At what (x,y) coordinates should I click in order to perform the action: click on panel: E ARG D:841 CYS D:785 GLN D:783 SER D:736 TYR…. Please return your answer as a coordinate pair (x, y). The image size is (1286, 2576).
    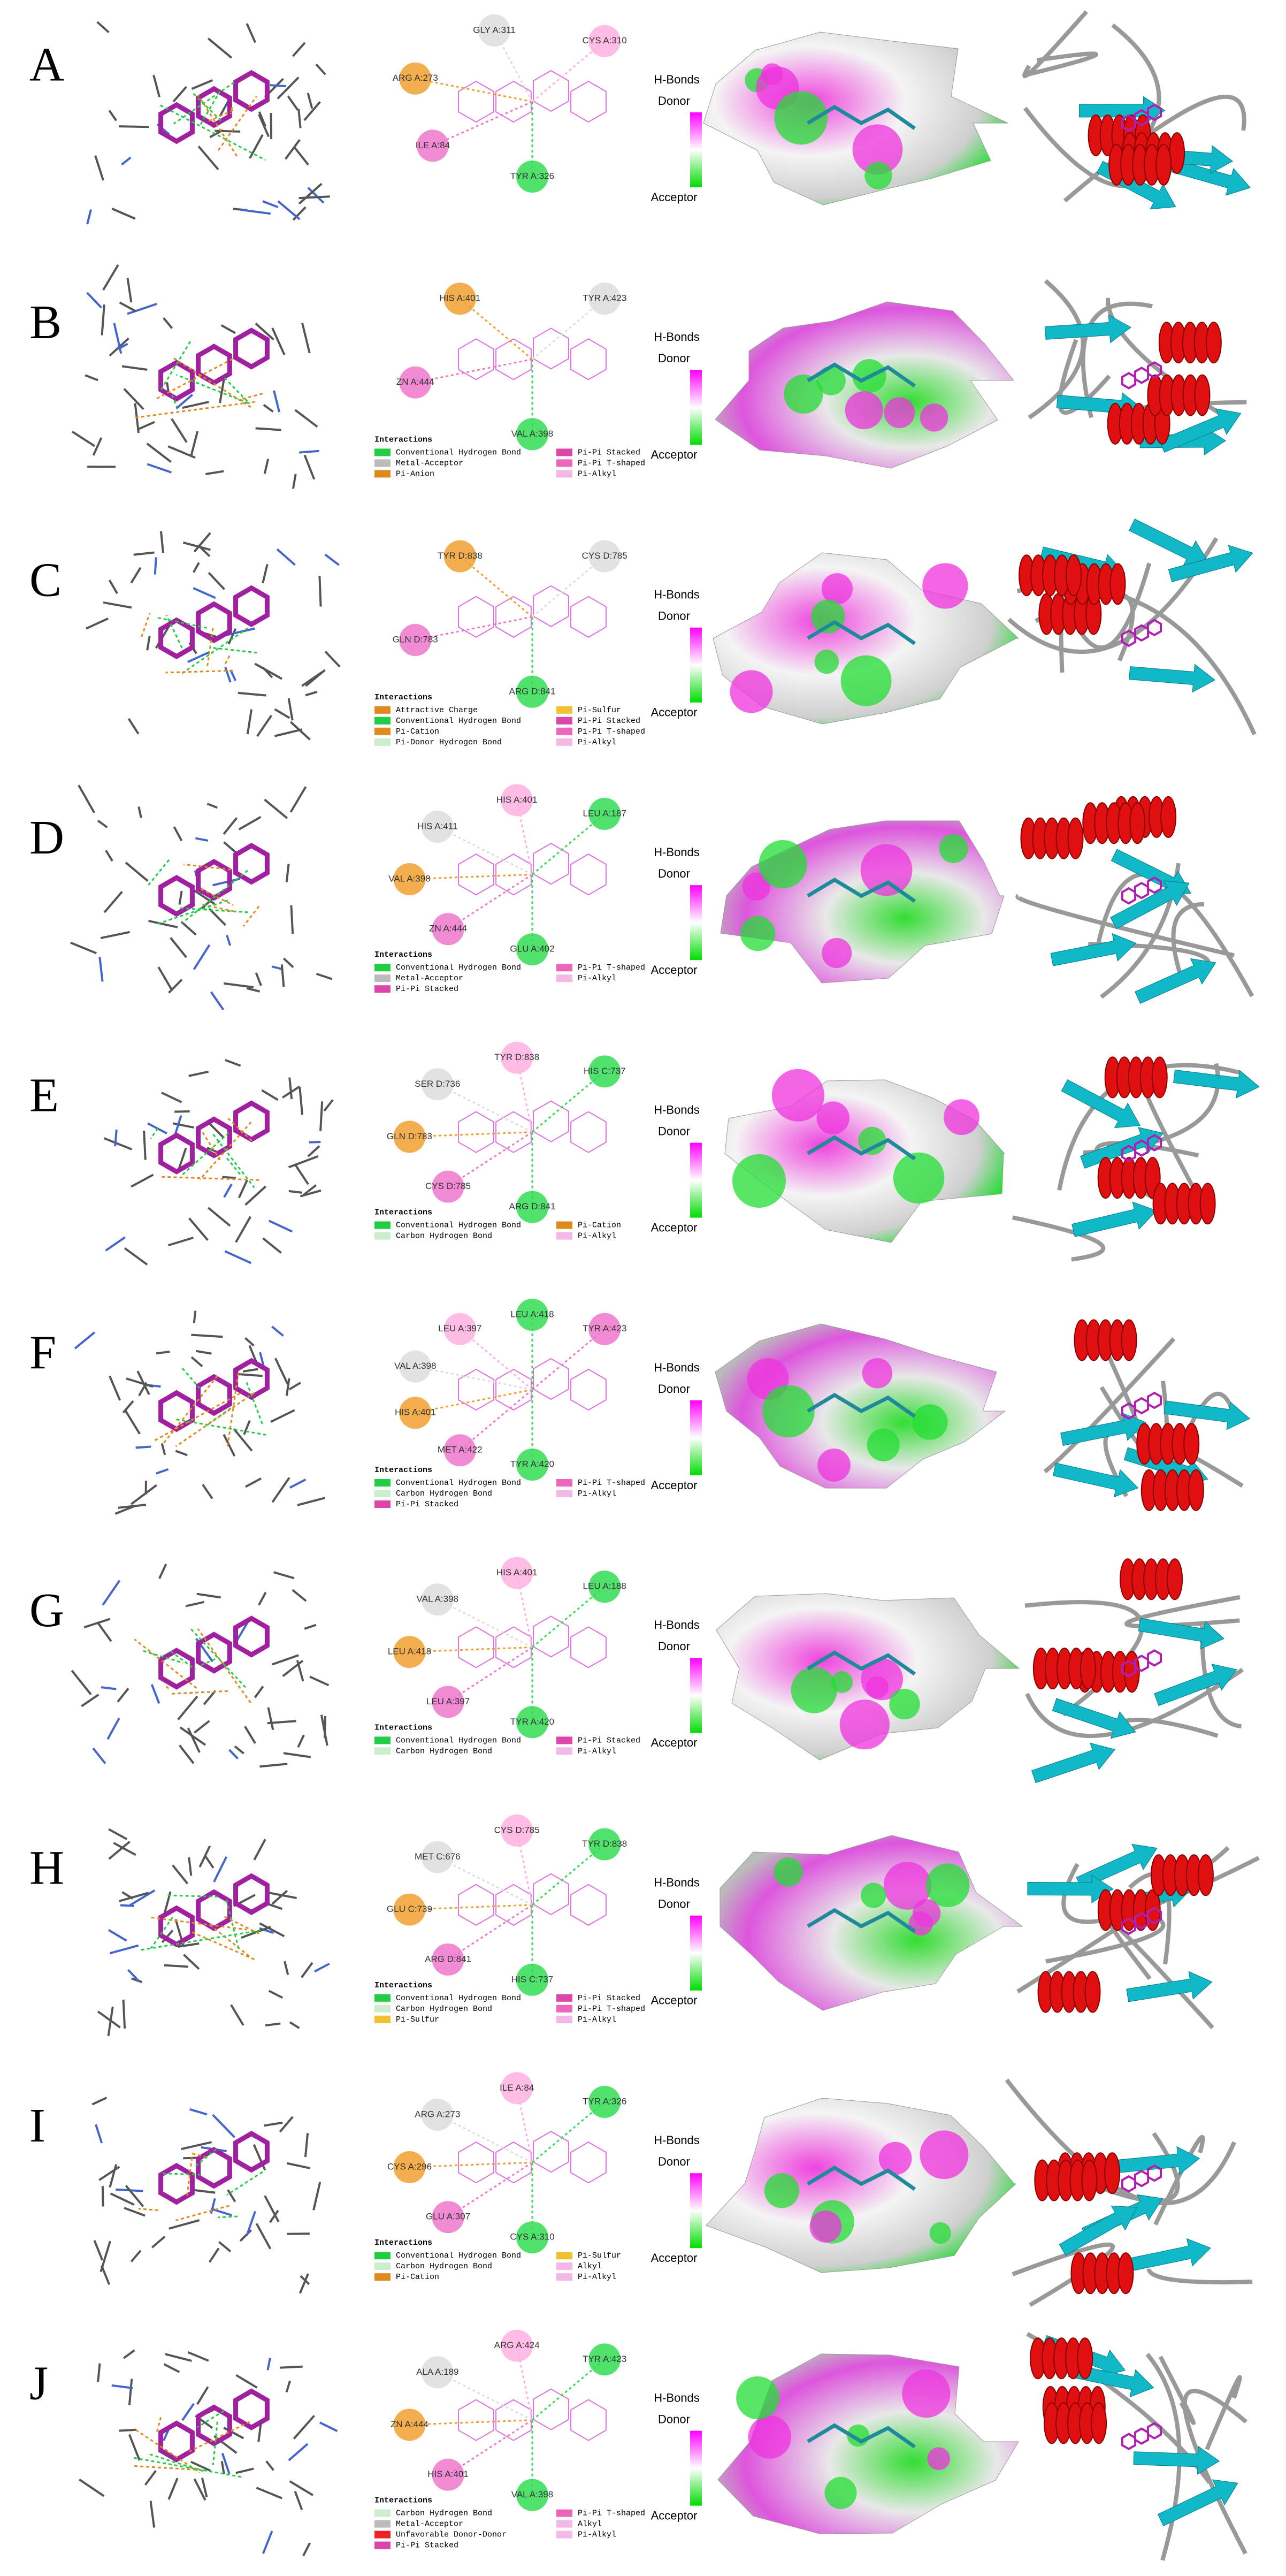
    Looking at the image, I should click on (644, 1153).